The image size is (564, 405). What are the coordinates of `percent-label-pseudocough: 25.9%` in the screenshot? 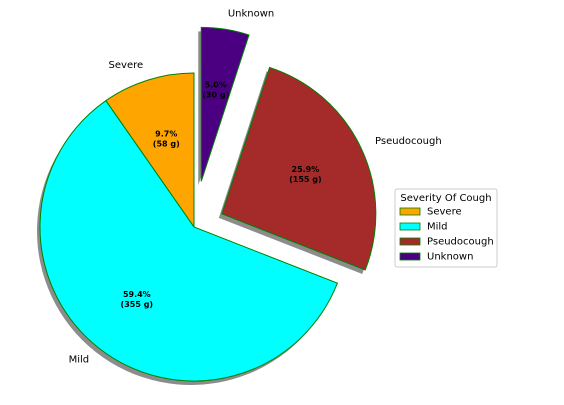 It's located at (306, 169).